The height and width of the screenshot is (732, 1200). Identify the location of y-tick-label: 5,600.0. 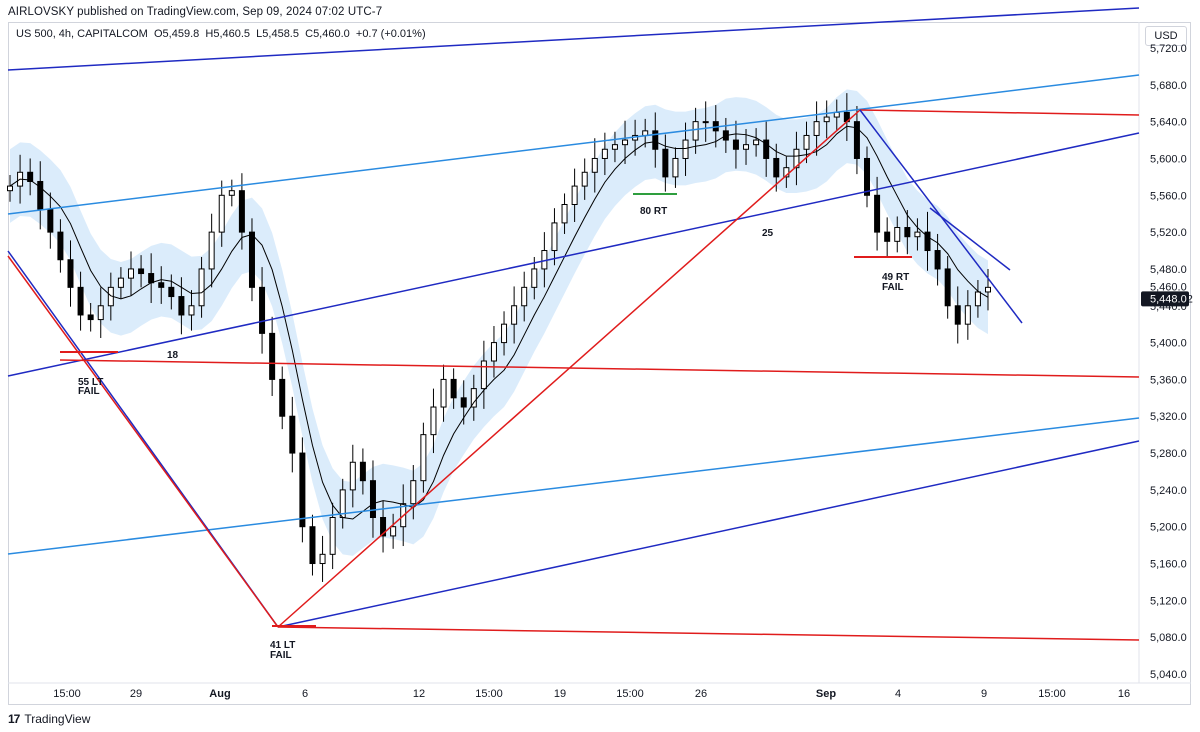
(1168, 159).